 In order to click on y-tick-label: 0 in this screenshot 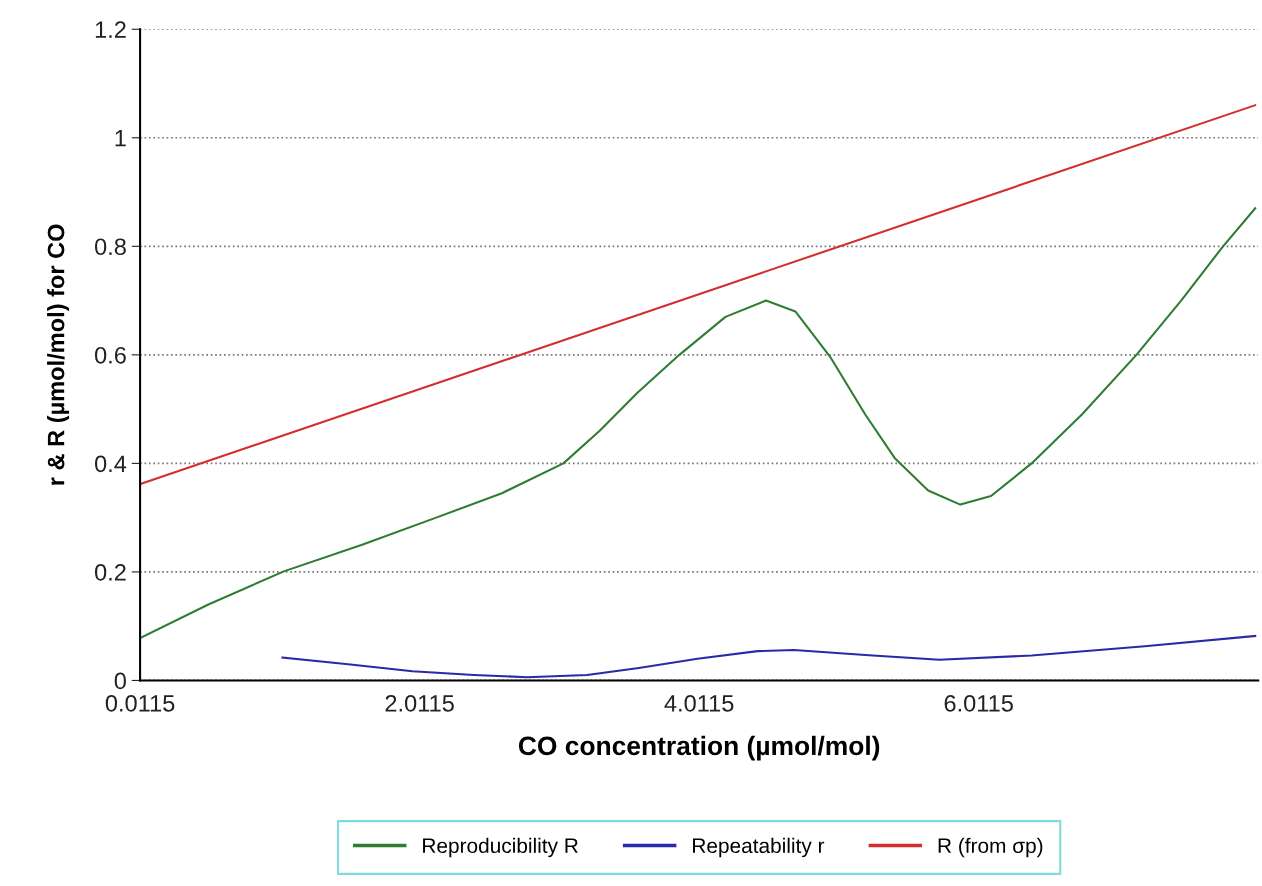, I will do `click(120, 681)`.